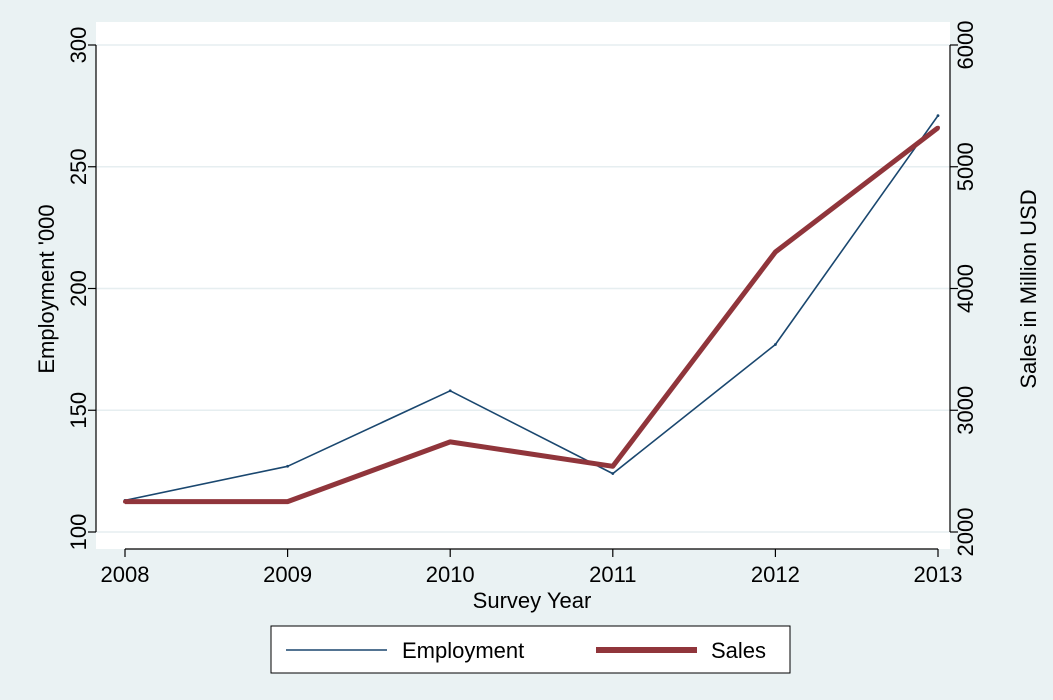 This screenshot has width=1053, height=700. What do you see at coordinates (125, 574) in the screenshot?
I see `x-tick-label: 2008` at bounding box center [125, 574].